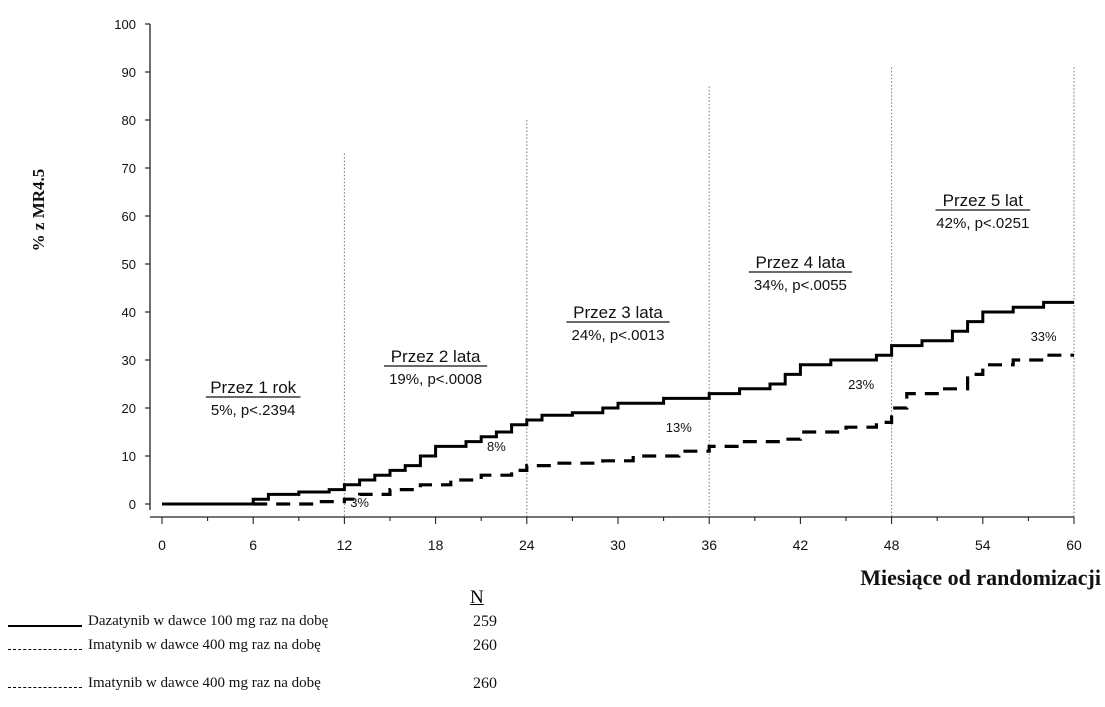 The image size is (1105, 707). What do you see at coordinates (129, 264) in the screenshot?
I see `y-tick-label: 50` at bounding box center [129, 264].